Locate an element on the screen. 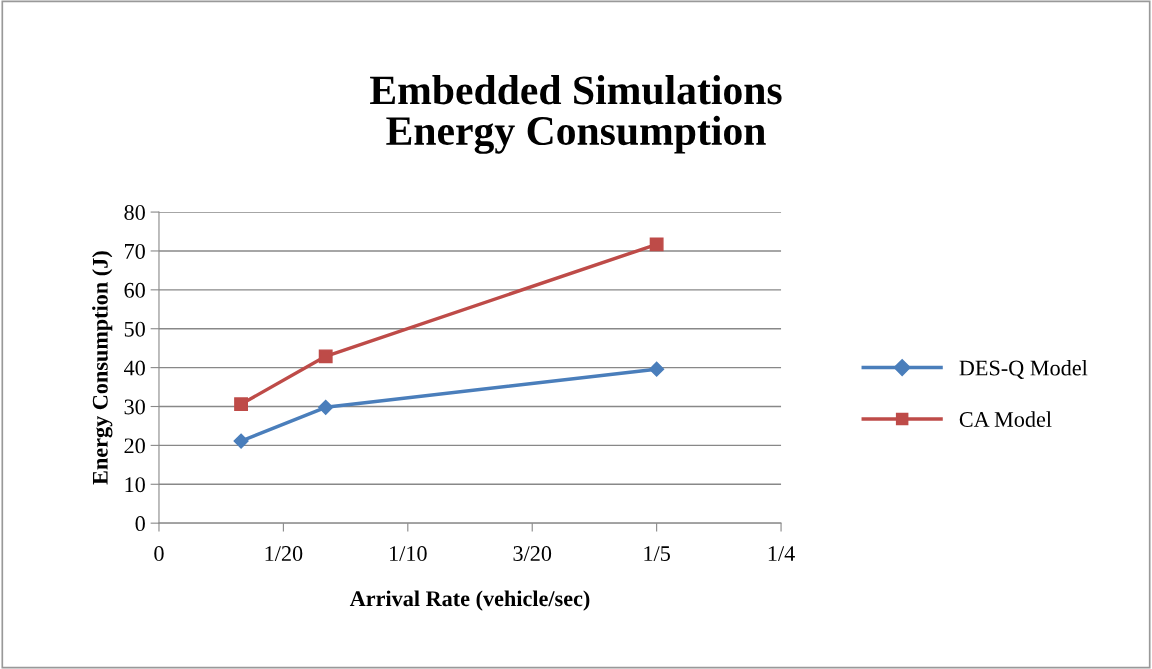  chart-title: Embedded Simulations Energy Consumption is located at coordinates (576, 114).